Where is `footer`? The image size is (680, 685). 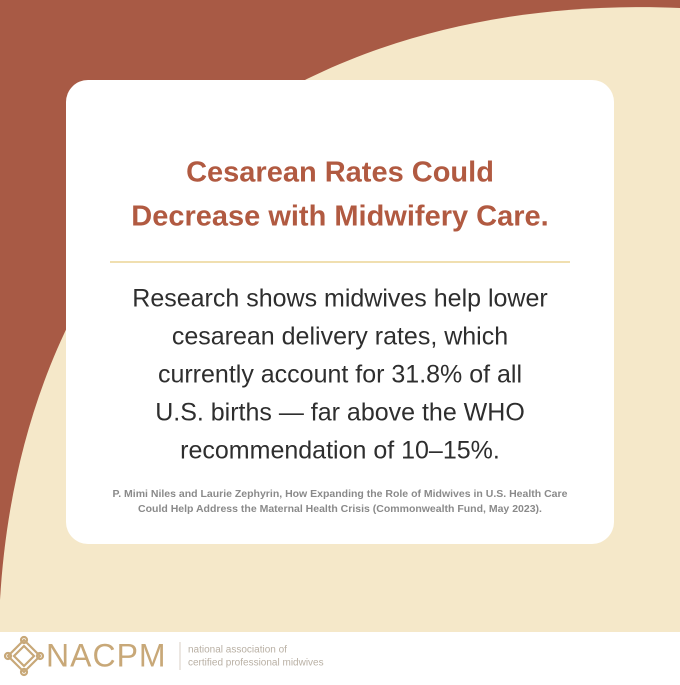 footer is located at coordinates (340, 656).